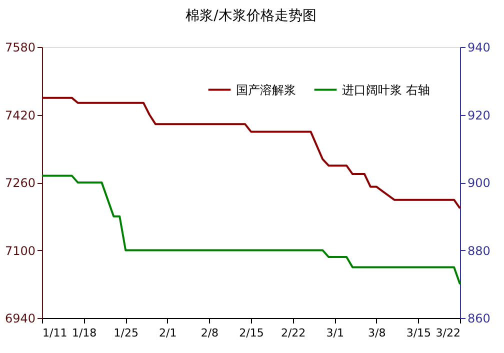 The image size is (504, 353). I want to click on y2-tick-label: 880, so click(479, 251).